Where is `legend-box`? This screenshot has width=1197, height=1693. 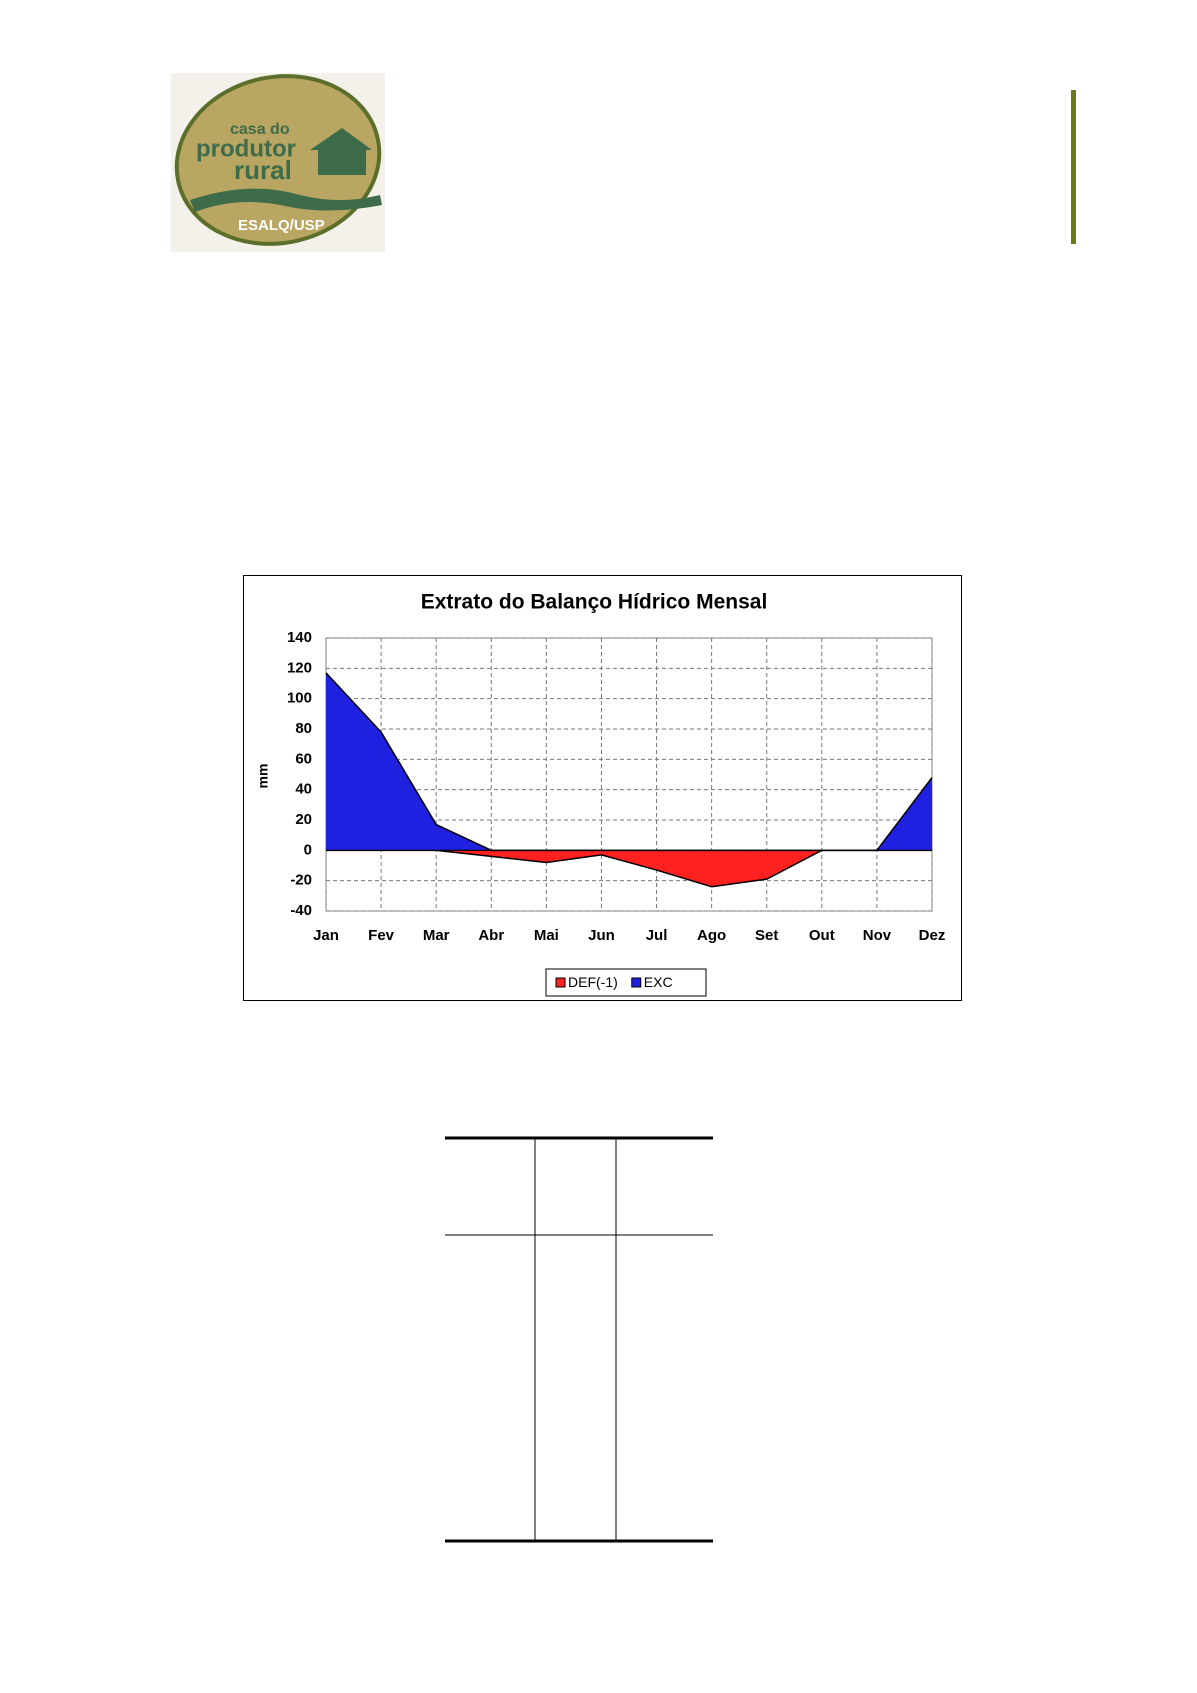
legend-box is located at coordinates (626, 982).